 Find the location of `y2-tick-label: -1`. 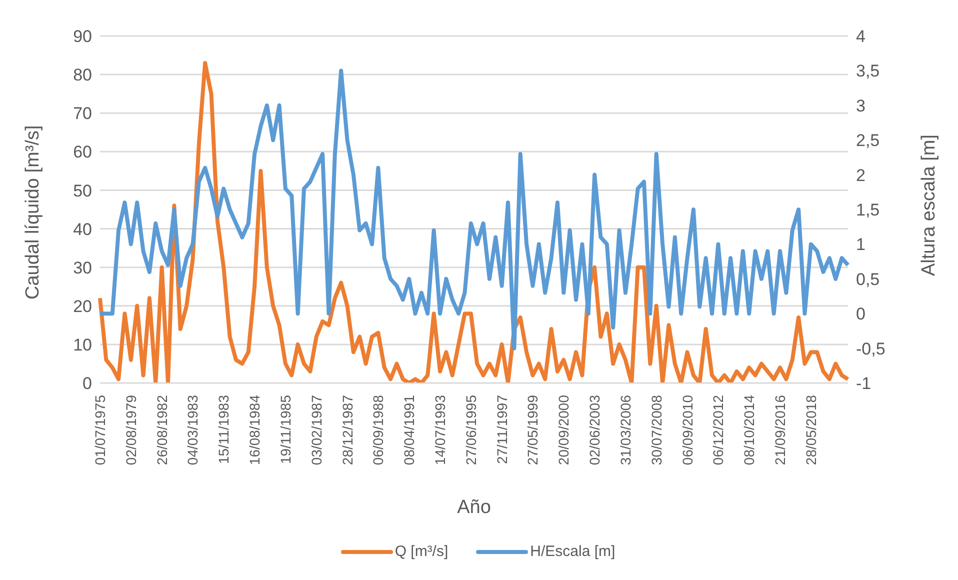

y2-tick-label: -1 is located at coordinates (864, 384).